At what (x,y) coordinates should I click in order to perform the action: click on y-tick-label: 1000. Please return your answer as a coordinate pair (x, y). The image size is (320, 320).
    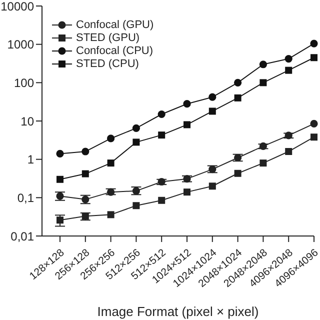
    Looking at the image, I should click on (20, 45).